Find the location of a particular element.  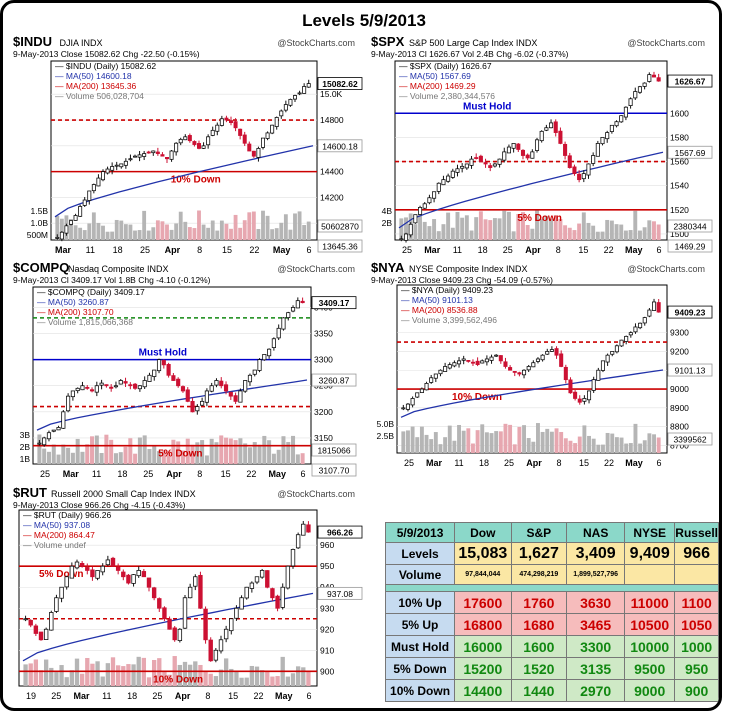

table-cell: 966 is located at coordinates (696, 553).